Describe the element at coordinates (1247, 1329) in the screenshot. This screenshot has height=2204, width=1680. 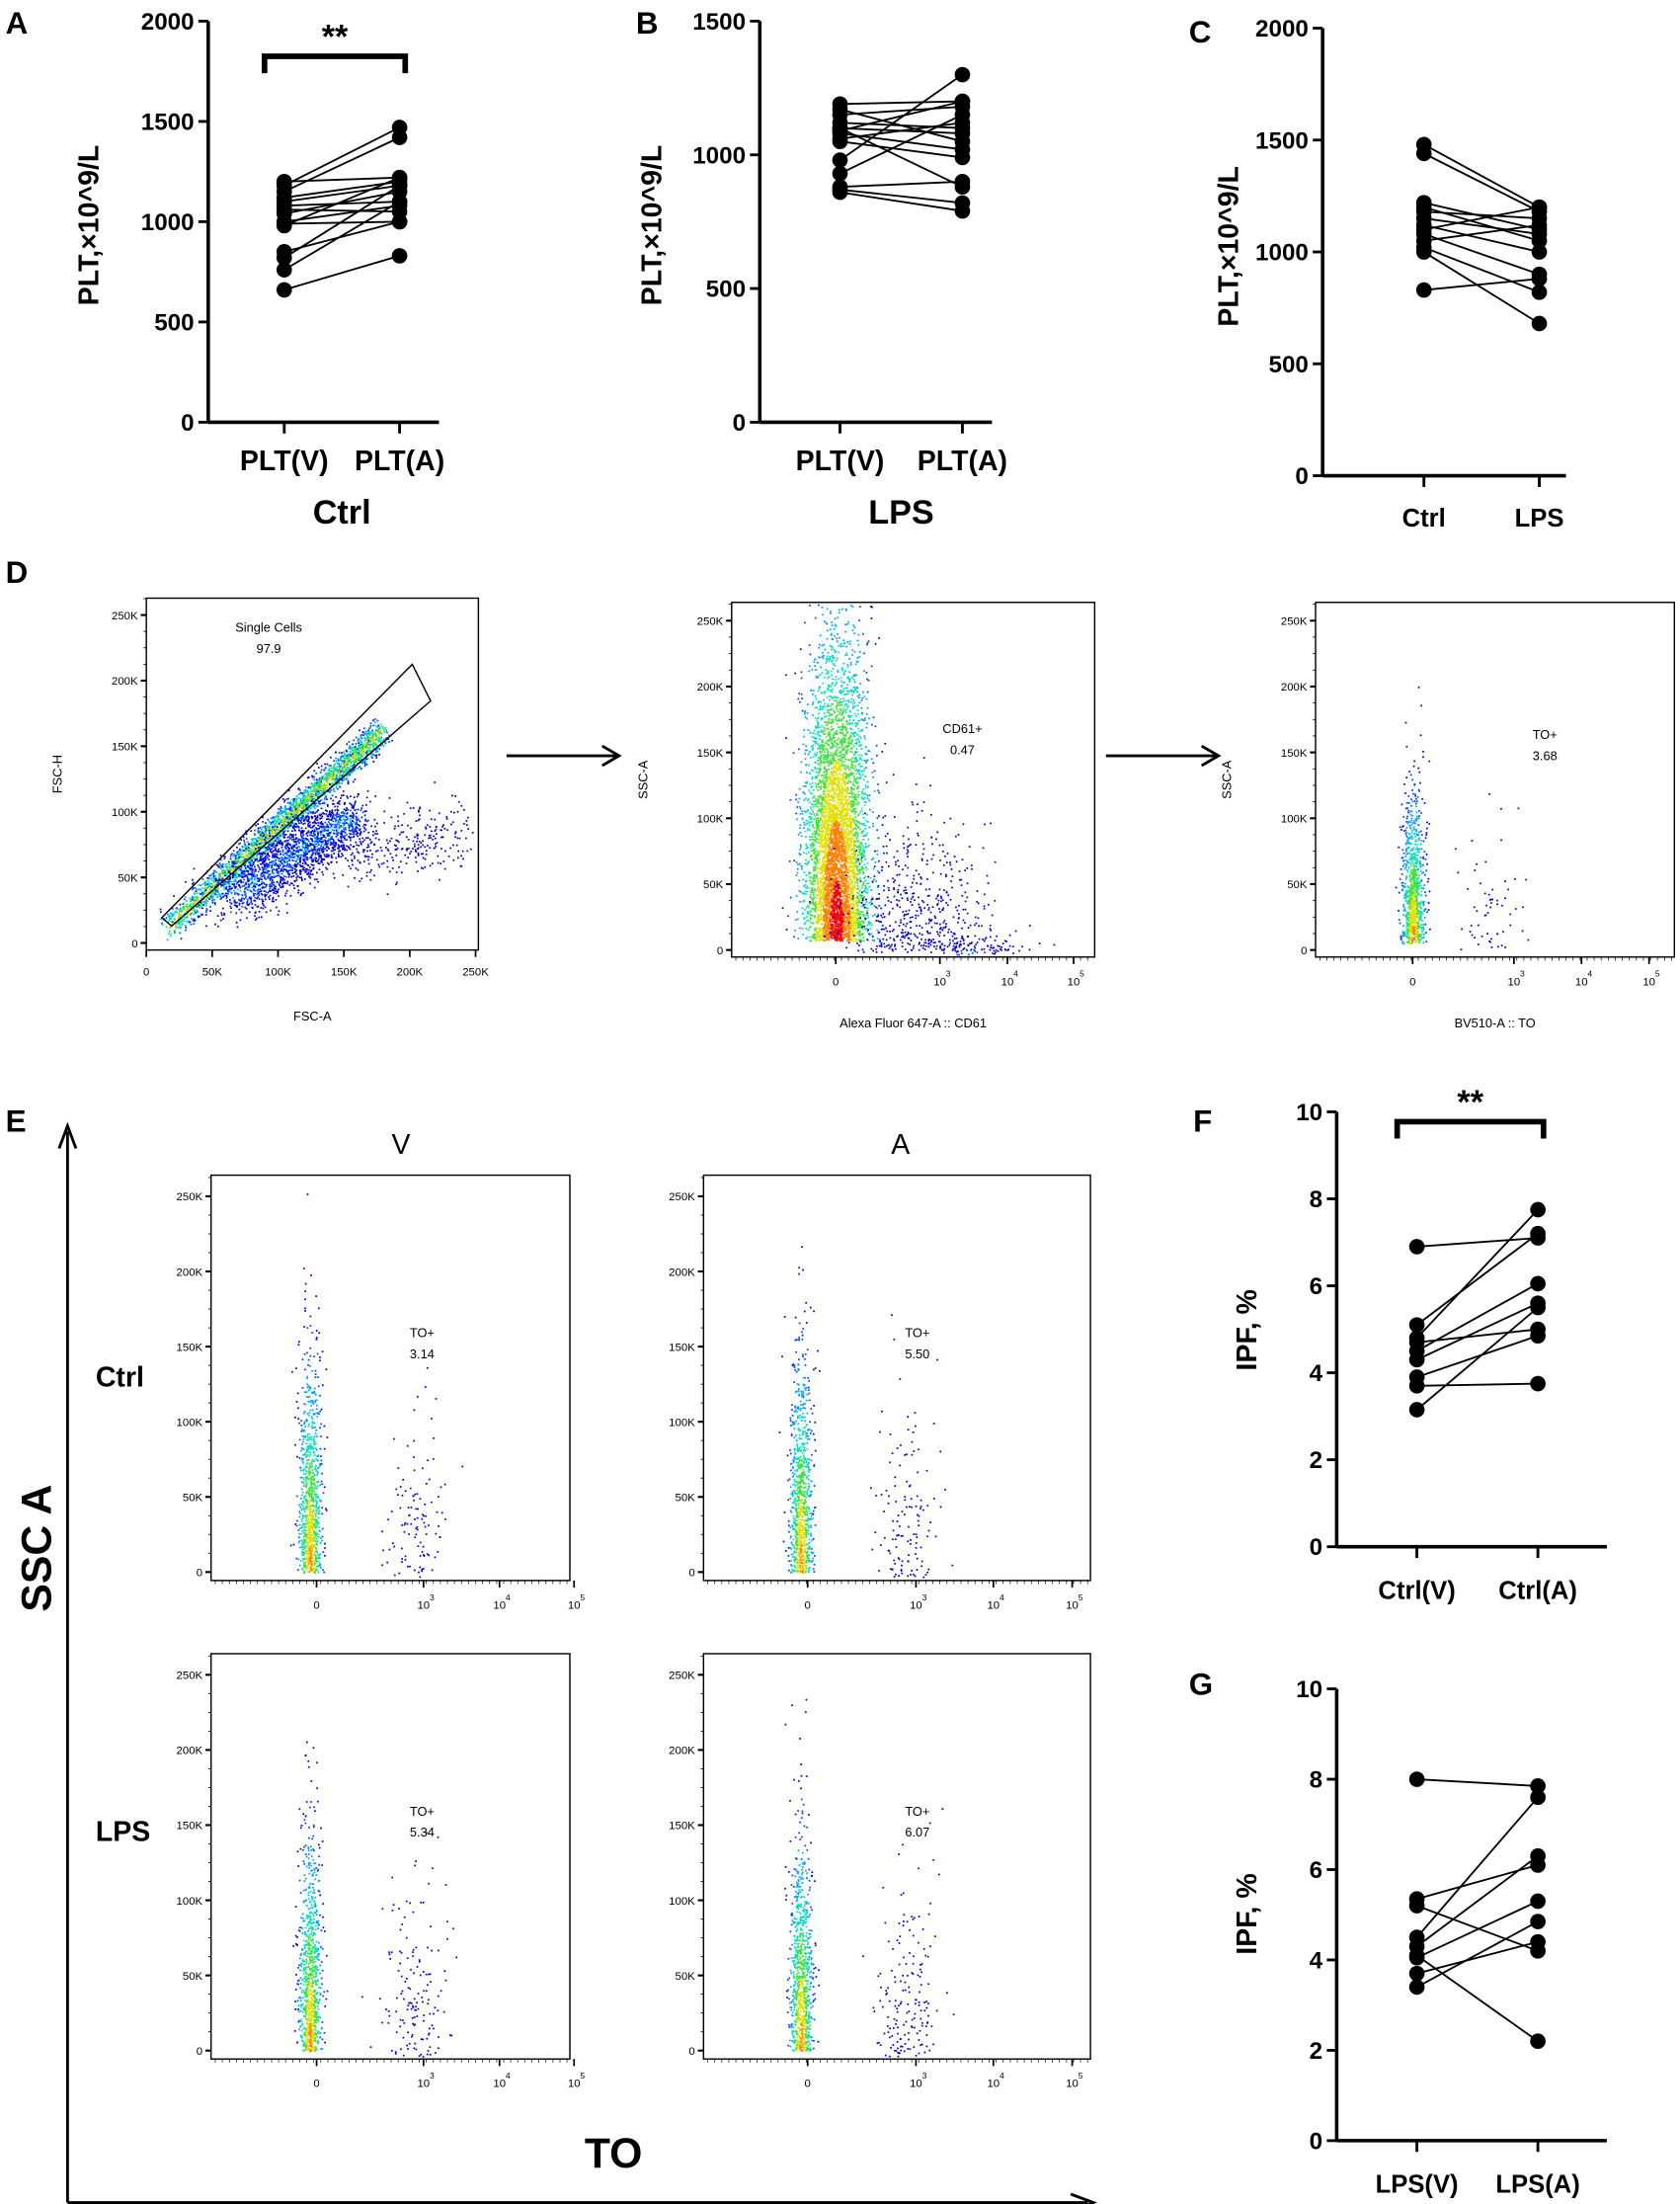
I see `y-axis-label: IPF, %` at that location.